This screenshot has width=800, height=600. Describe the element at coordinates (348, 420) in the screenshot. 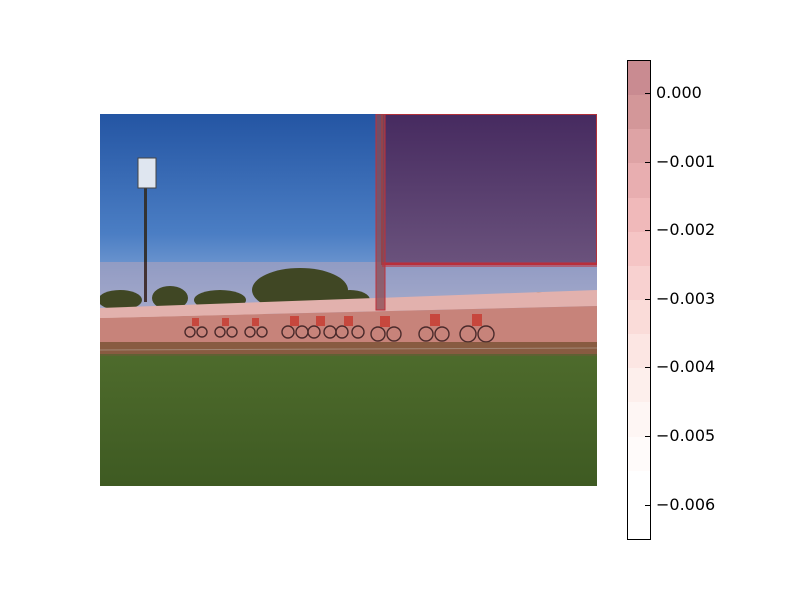

I see `grass` at that location.